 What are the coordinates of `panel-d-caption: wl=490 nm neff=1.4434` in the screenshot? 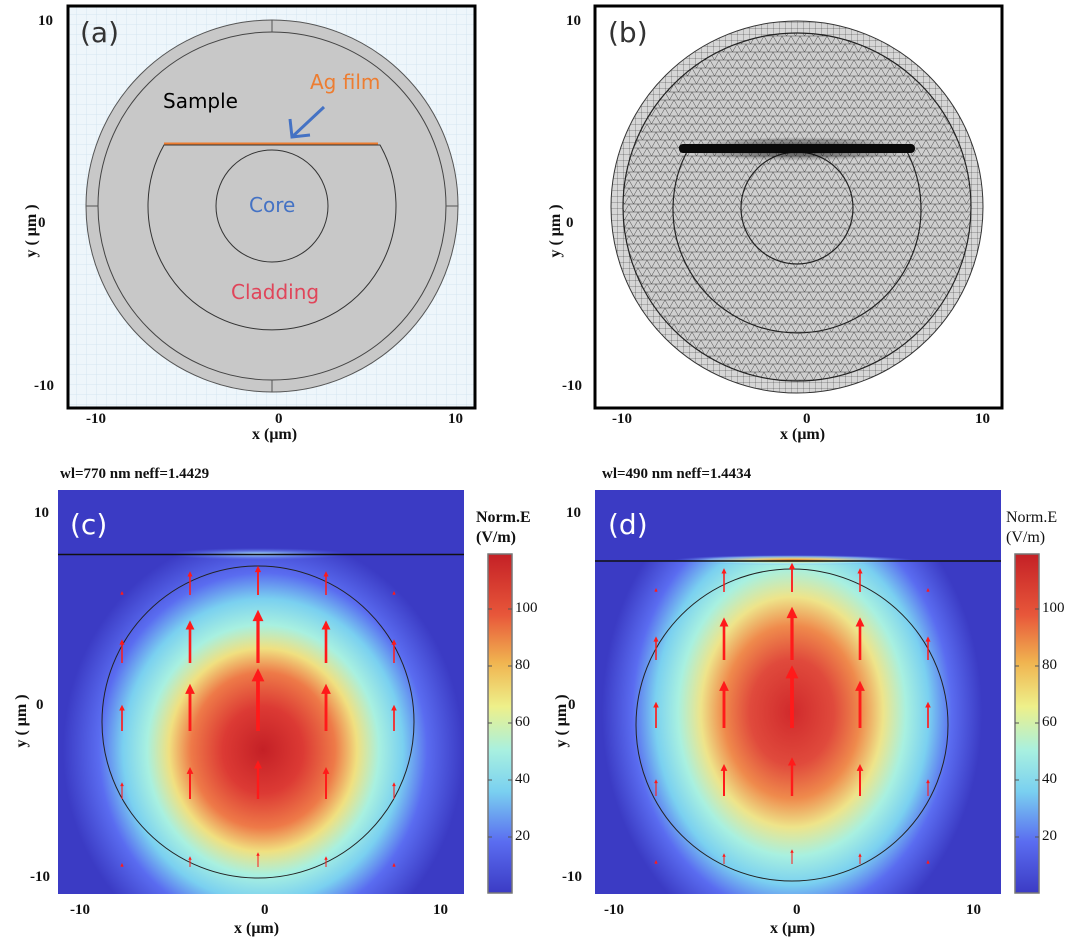 It's located at (677, 474).